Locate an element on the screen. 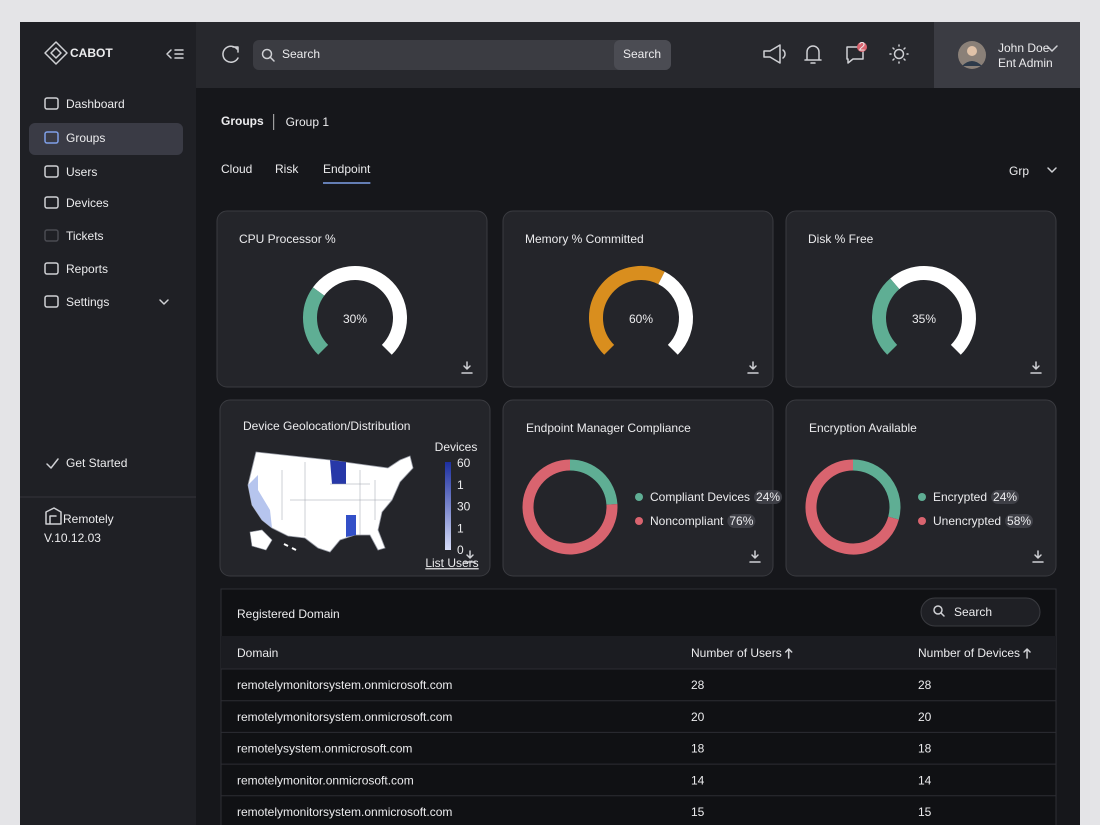 The height and width of the screenshot is (825, 1100). get-started: Get Started is located at coordinates (96, 463).